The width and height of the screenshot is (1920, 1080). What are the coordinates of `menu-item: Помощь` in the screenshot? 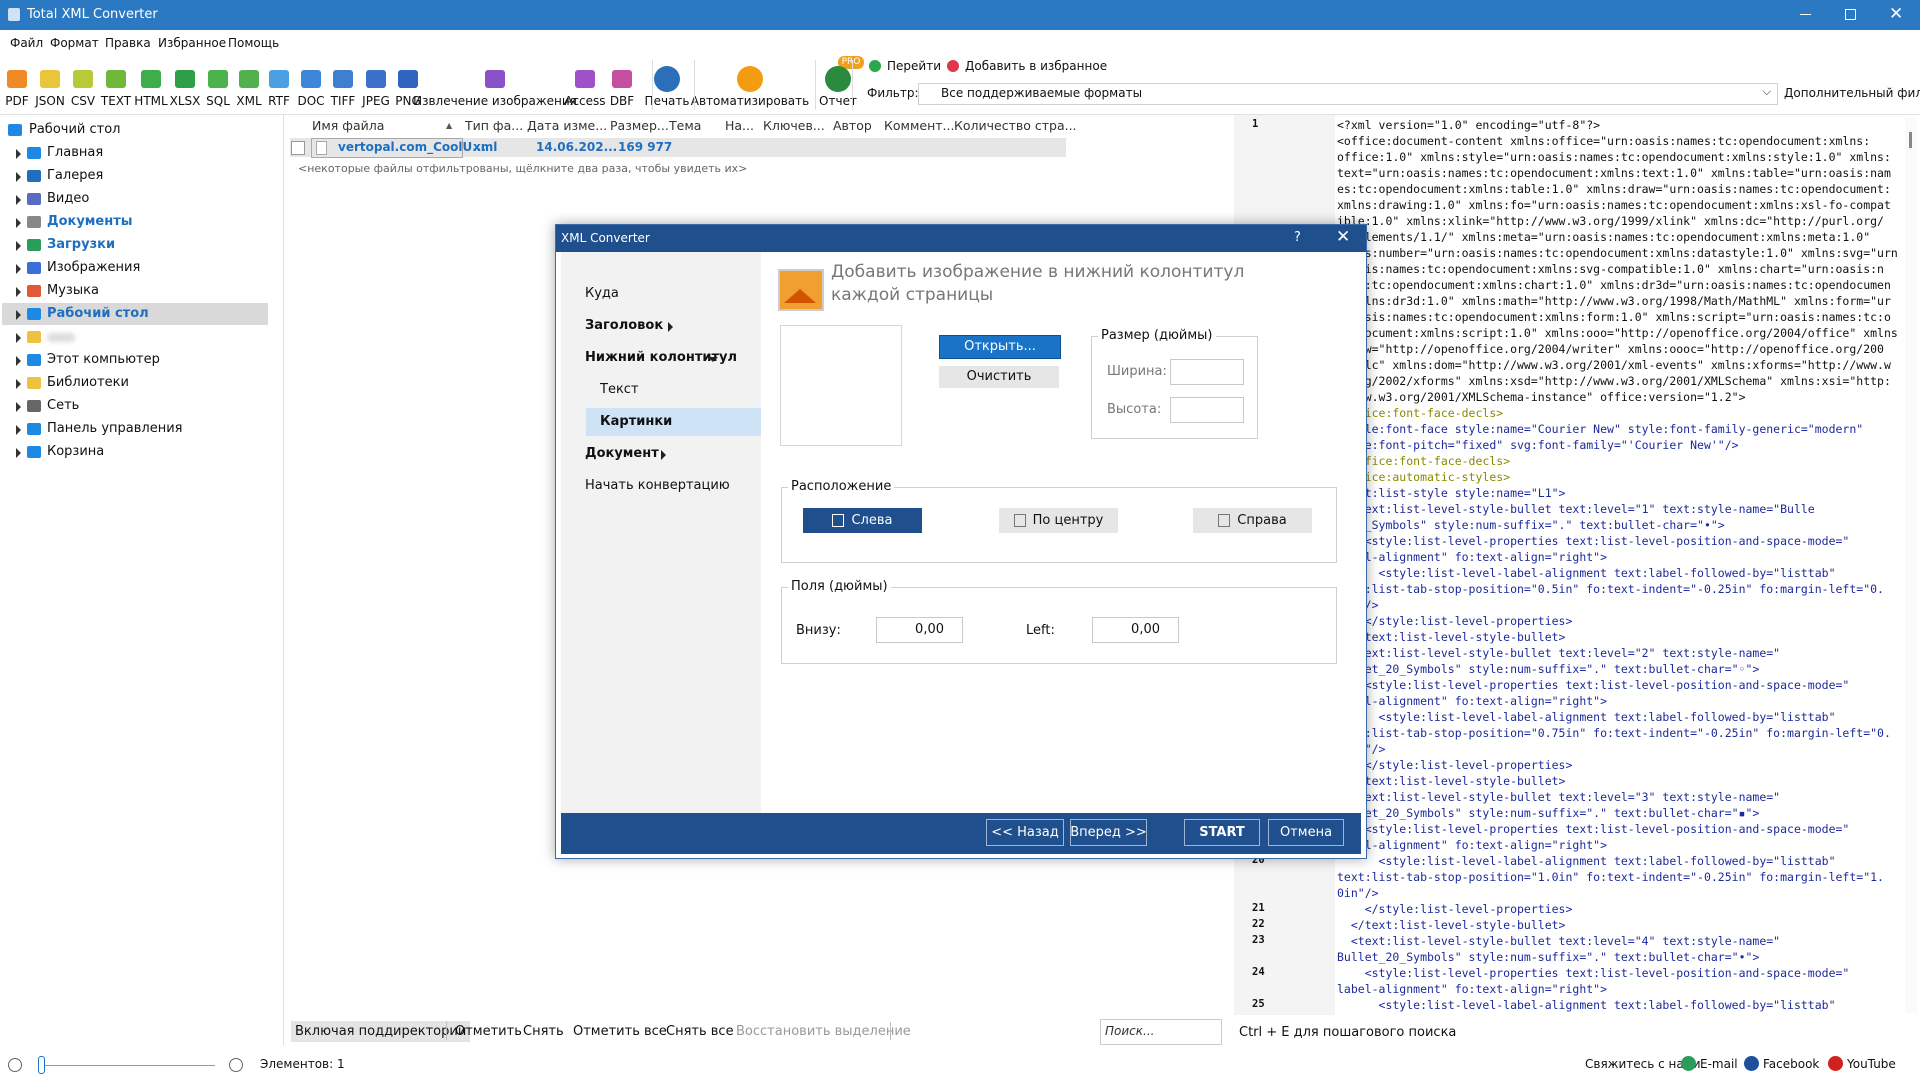 It's located at (254, 43).